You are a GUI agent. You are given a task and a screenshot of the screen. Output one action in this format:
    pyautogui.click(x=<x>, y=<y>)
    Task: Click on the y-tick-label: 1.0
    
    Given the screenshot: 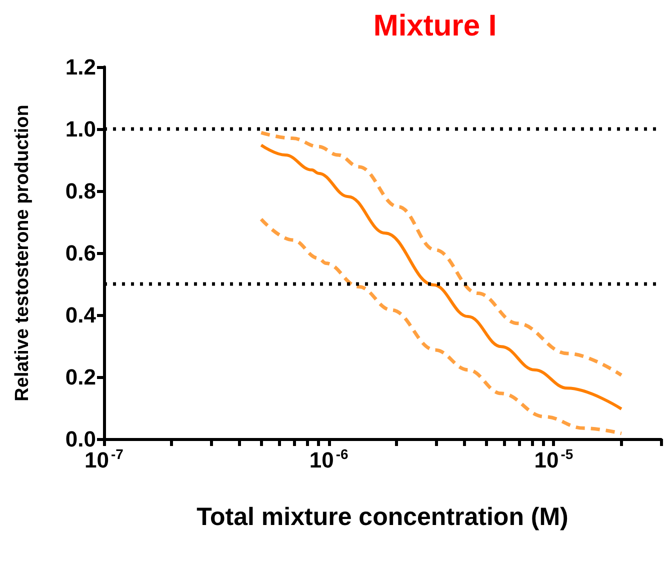 What is the action you would take?
    pyautogui.click(x=80, y=129)
    